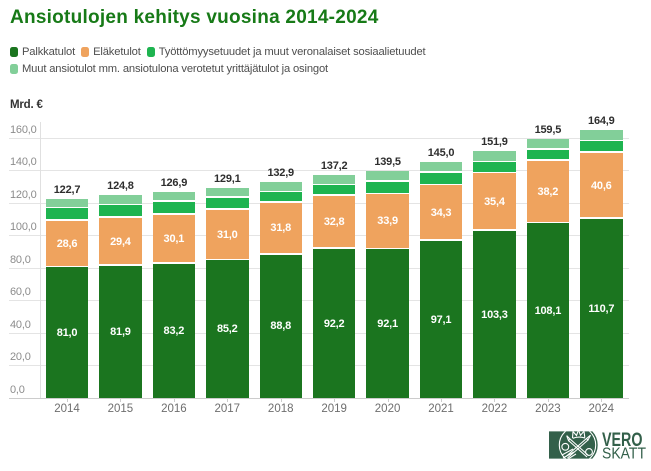 The image size is (651, 471). I want to click on bar-total-label: 139,5, so click(387, 162).